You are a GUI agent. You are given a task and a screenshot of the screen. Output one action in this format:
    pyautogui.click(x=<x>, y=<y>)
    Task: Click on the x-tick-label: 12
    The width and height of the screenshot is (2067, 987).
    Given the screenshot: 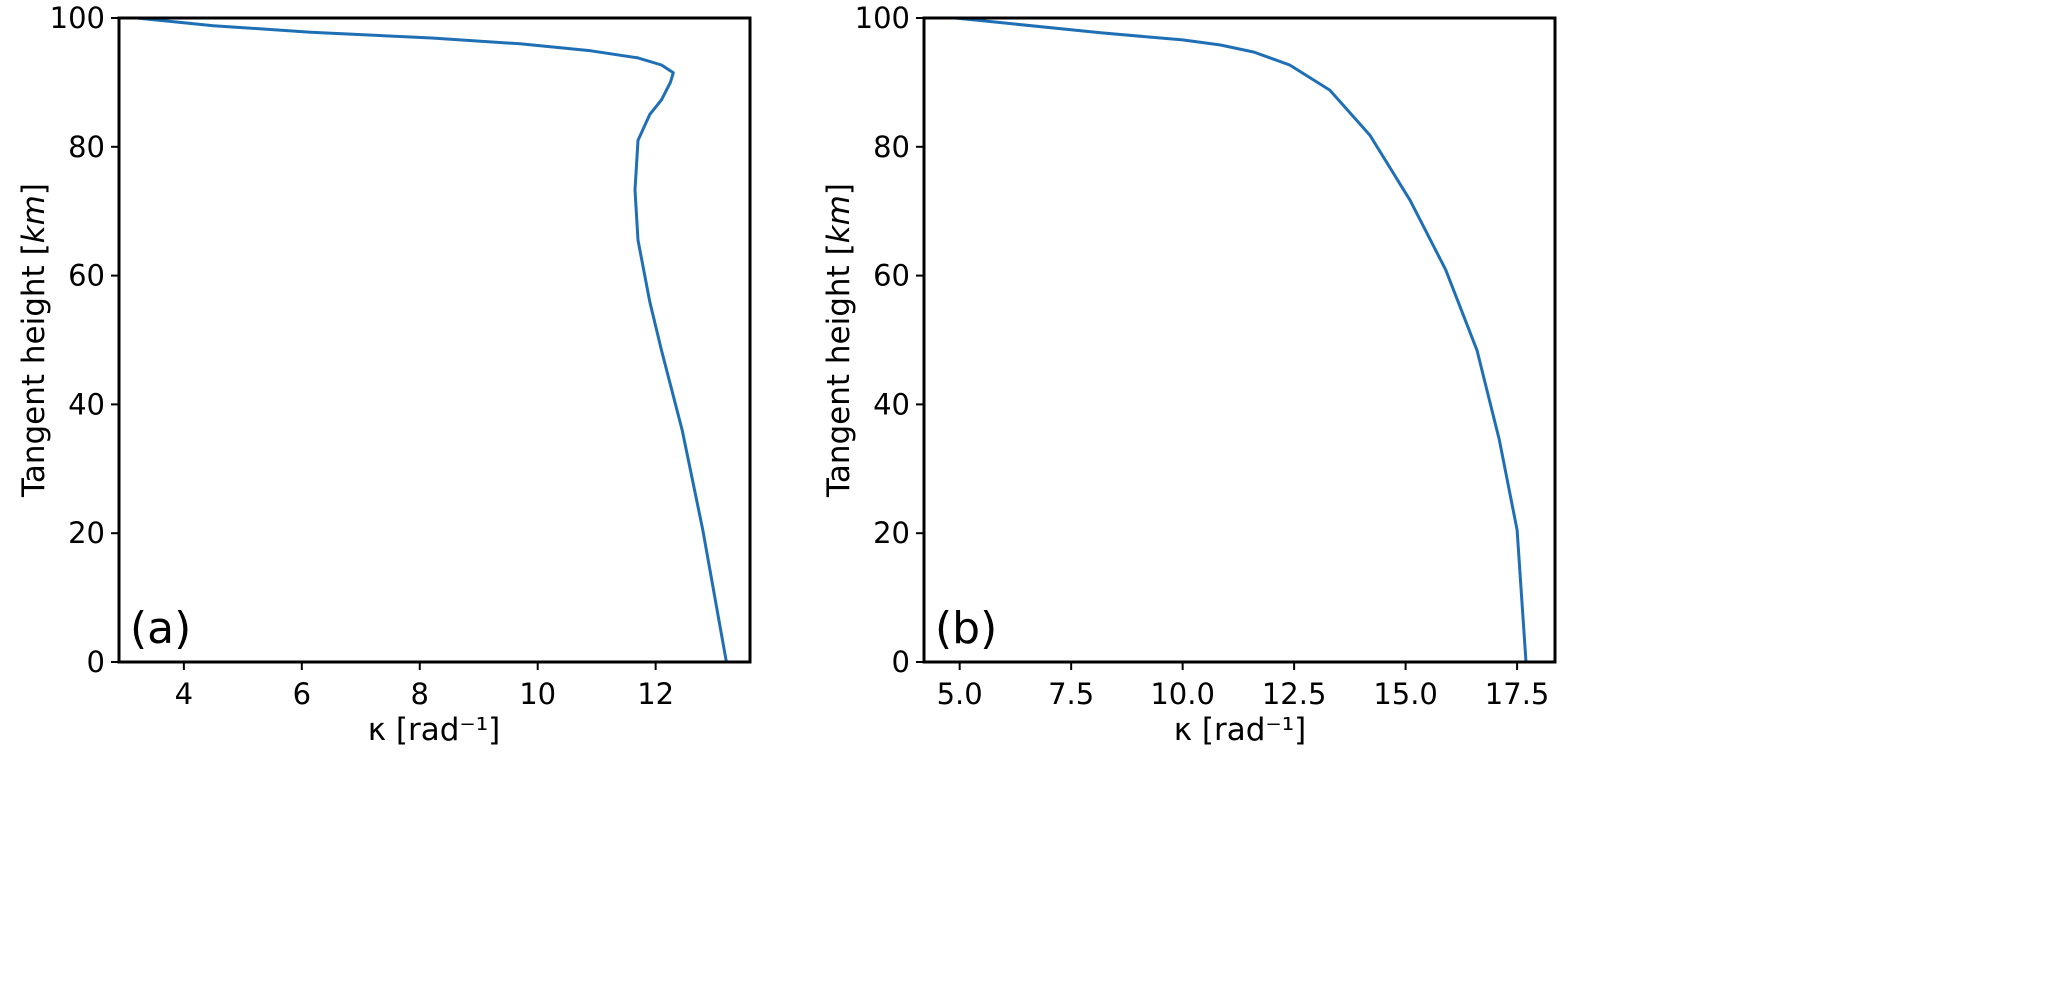 What is the action you would take?
    pyautogui.click(x=655, y=694)
    